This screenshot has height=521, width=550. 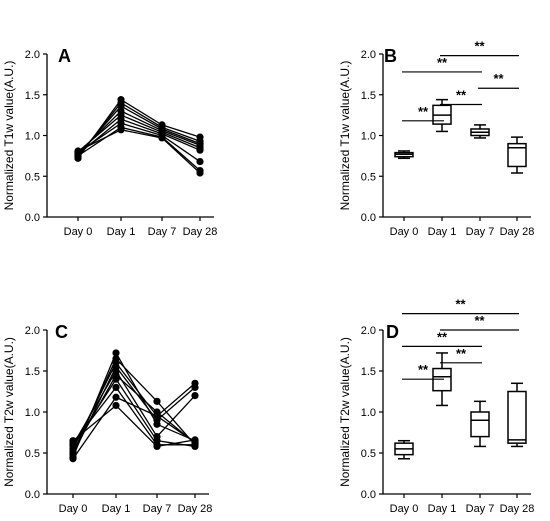 What do you see at coordinates (61, 332) in the screenshot?
I see `panel-letter: C` at bounding box center [61, 332].